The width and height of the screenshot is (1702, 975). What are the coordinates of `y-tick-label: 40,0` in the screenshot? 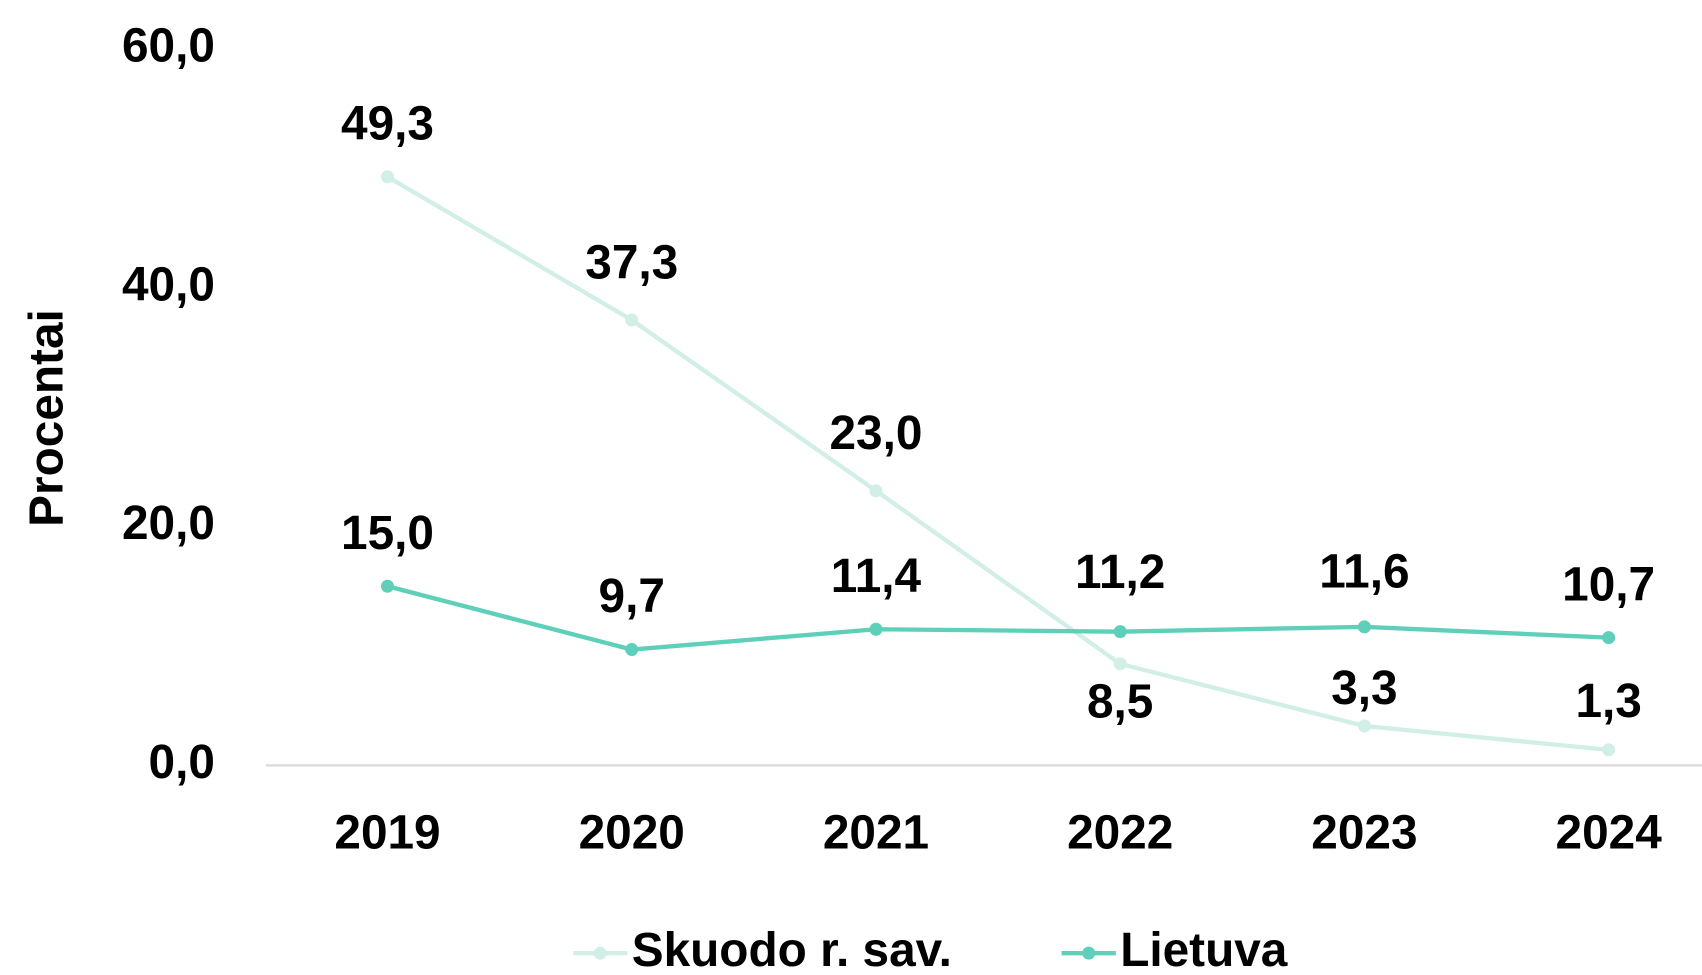 It's located at (168, 284).